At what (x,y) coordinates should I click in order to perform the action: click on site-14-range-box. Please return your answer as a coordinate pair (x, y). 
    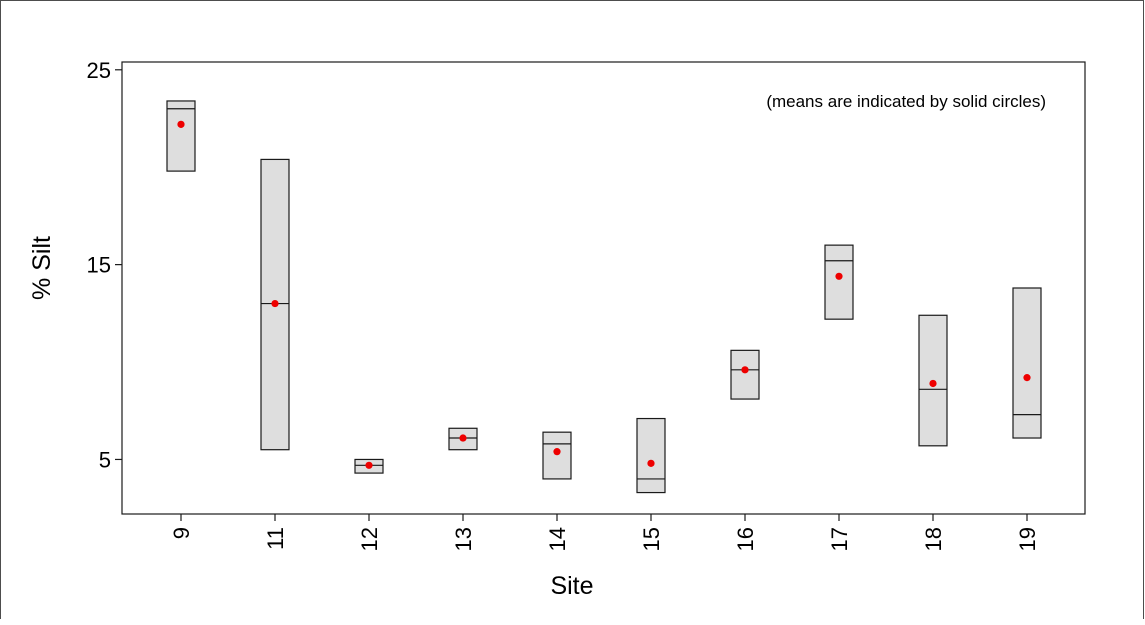
    Looking at the image, I should click on (557, 455).